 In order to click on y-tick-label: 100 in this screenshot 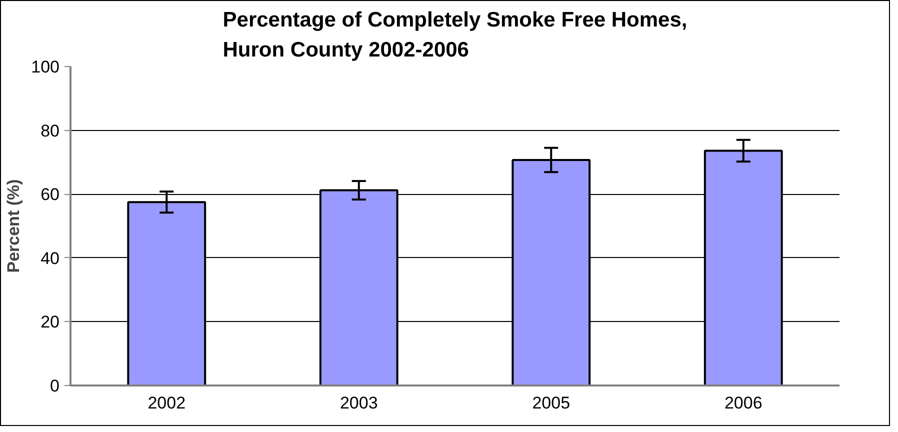, I will do `click(45, 67)`.